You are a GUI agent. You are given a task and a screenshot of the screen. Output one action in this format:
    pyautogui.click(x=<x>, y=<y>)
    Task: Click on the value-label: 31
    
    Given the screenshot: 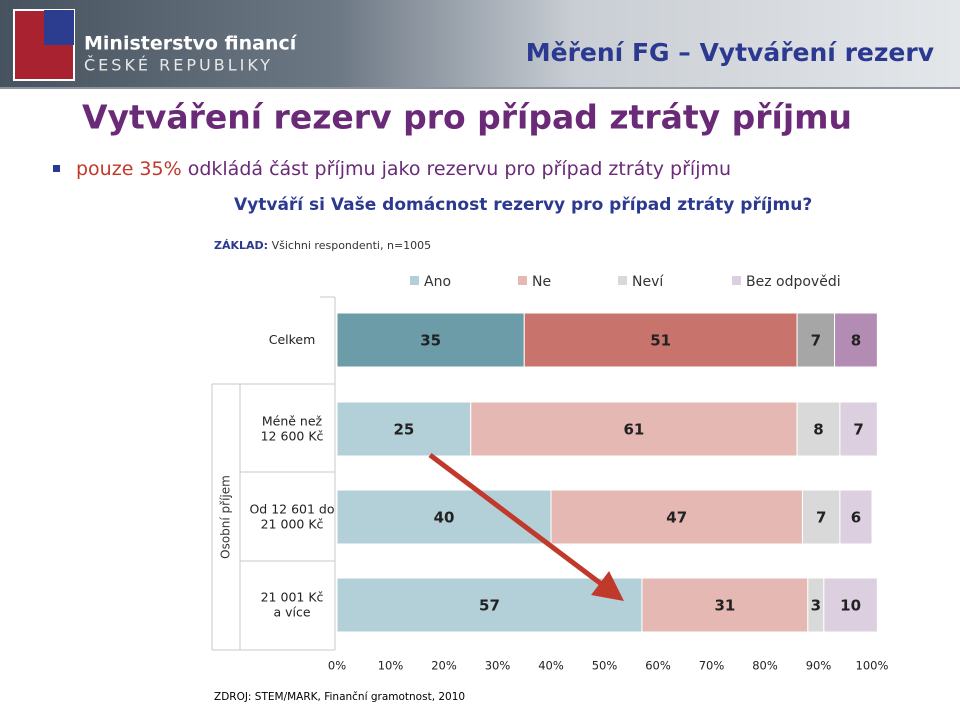 What is the action you would take?
    pyautogui.click(x=724, y=606)
    